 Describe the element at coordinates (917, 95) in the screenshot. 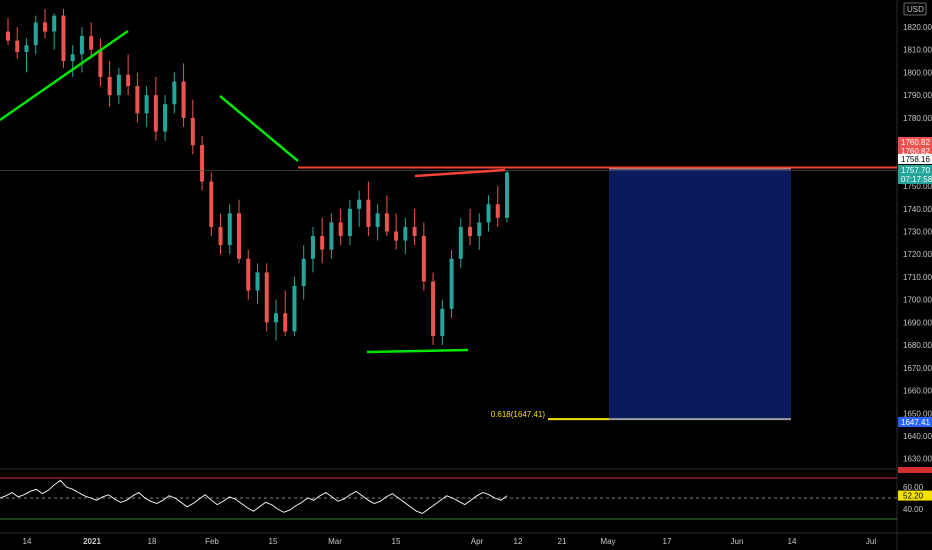

I see `y-tick-label: 1790.00` at that location.